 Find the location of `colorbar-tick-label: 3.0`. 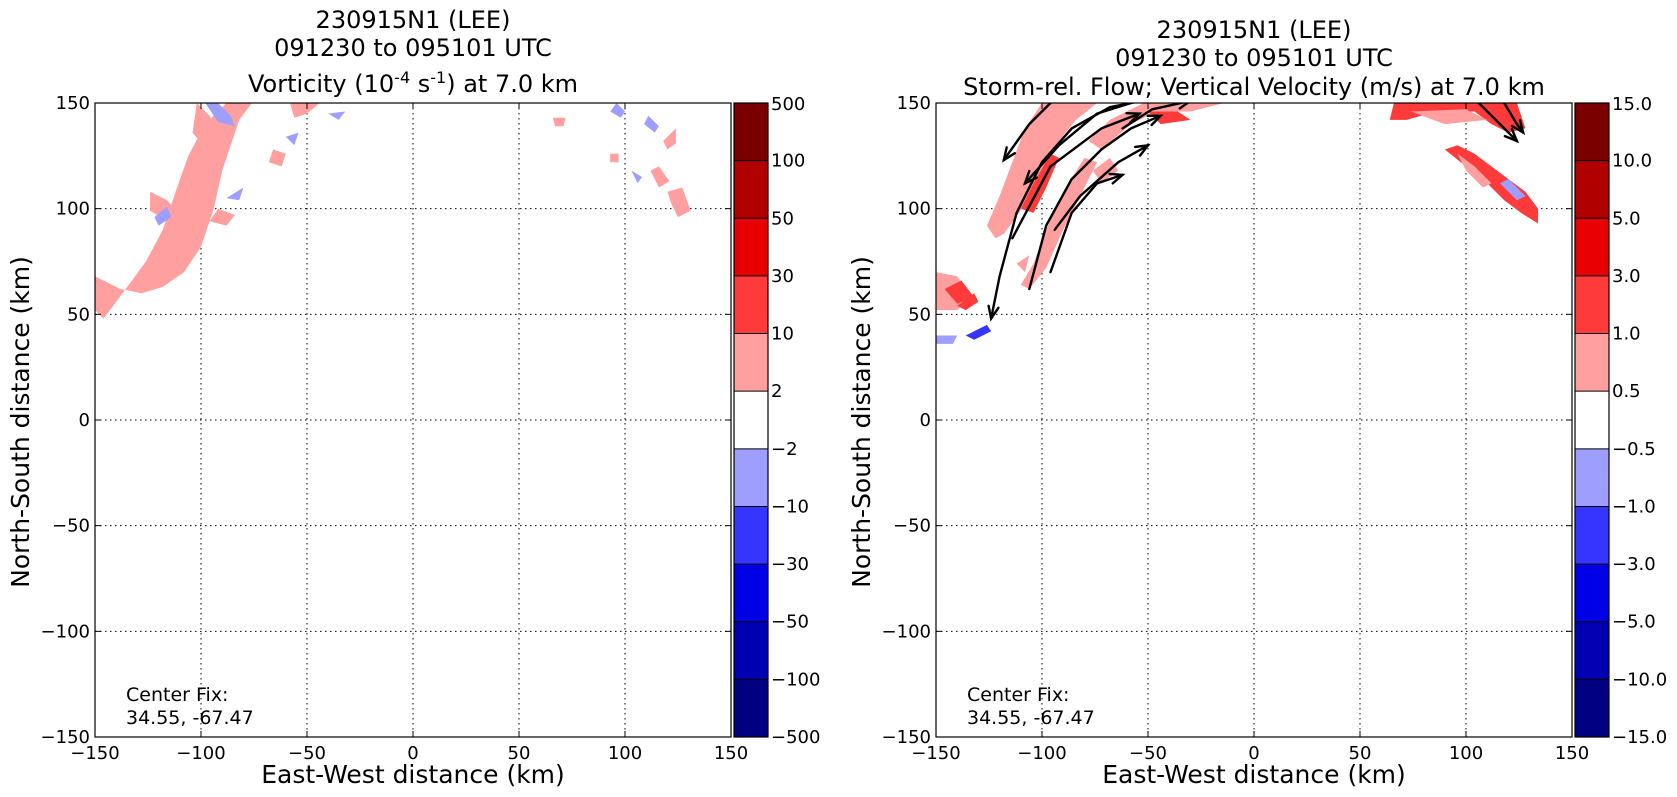

colorbar-tick-label: 3.0 is located at coordinates (1626, 276).